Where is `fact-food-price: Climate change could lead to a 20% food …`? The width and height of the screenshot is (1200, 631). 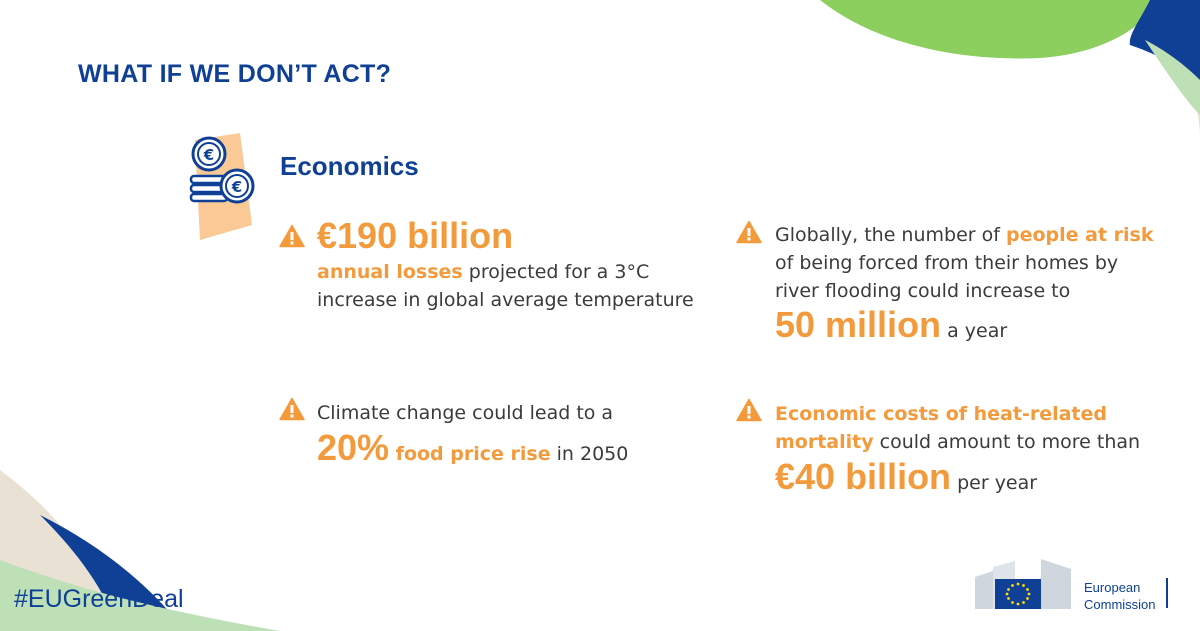
fact-food-price: Climate change could lead to a 20% food … is located at coordinates (472, 437).